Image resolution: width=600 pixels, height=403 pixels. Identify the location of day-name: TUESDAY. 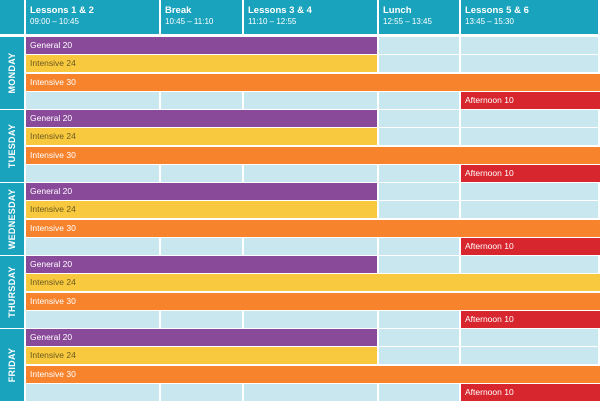
(12, 146).